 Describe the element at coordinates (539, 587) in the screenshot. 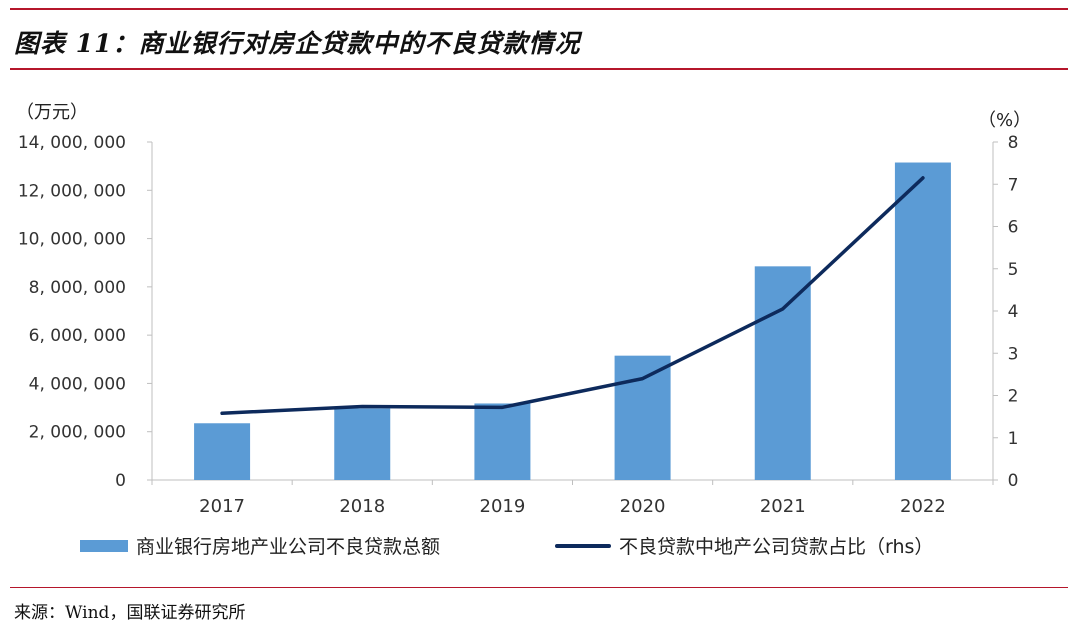

I see `footer-rule` at that location.